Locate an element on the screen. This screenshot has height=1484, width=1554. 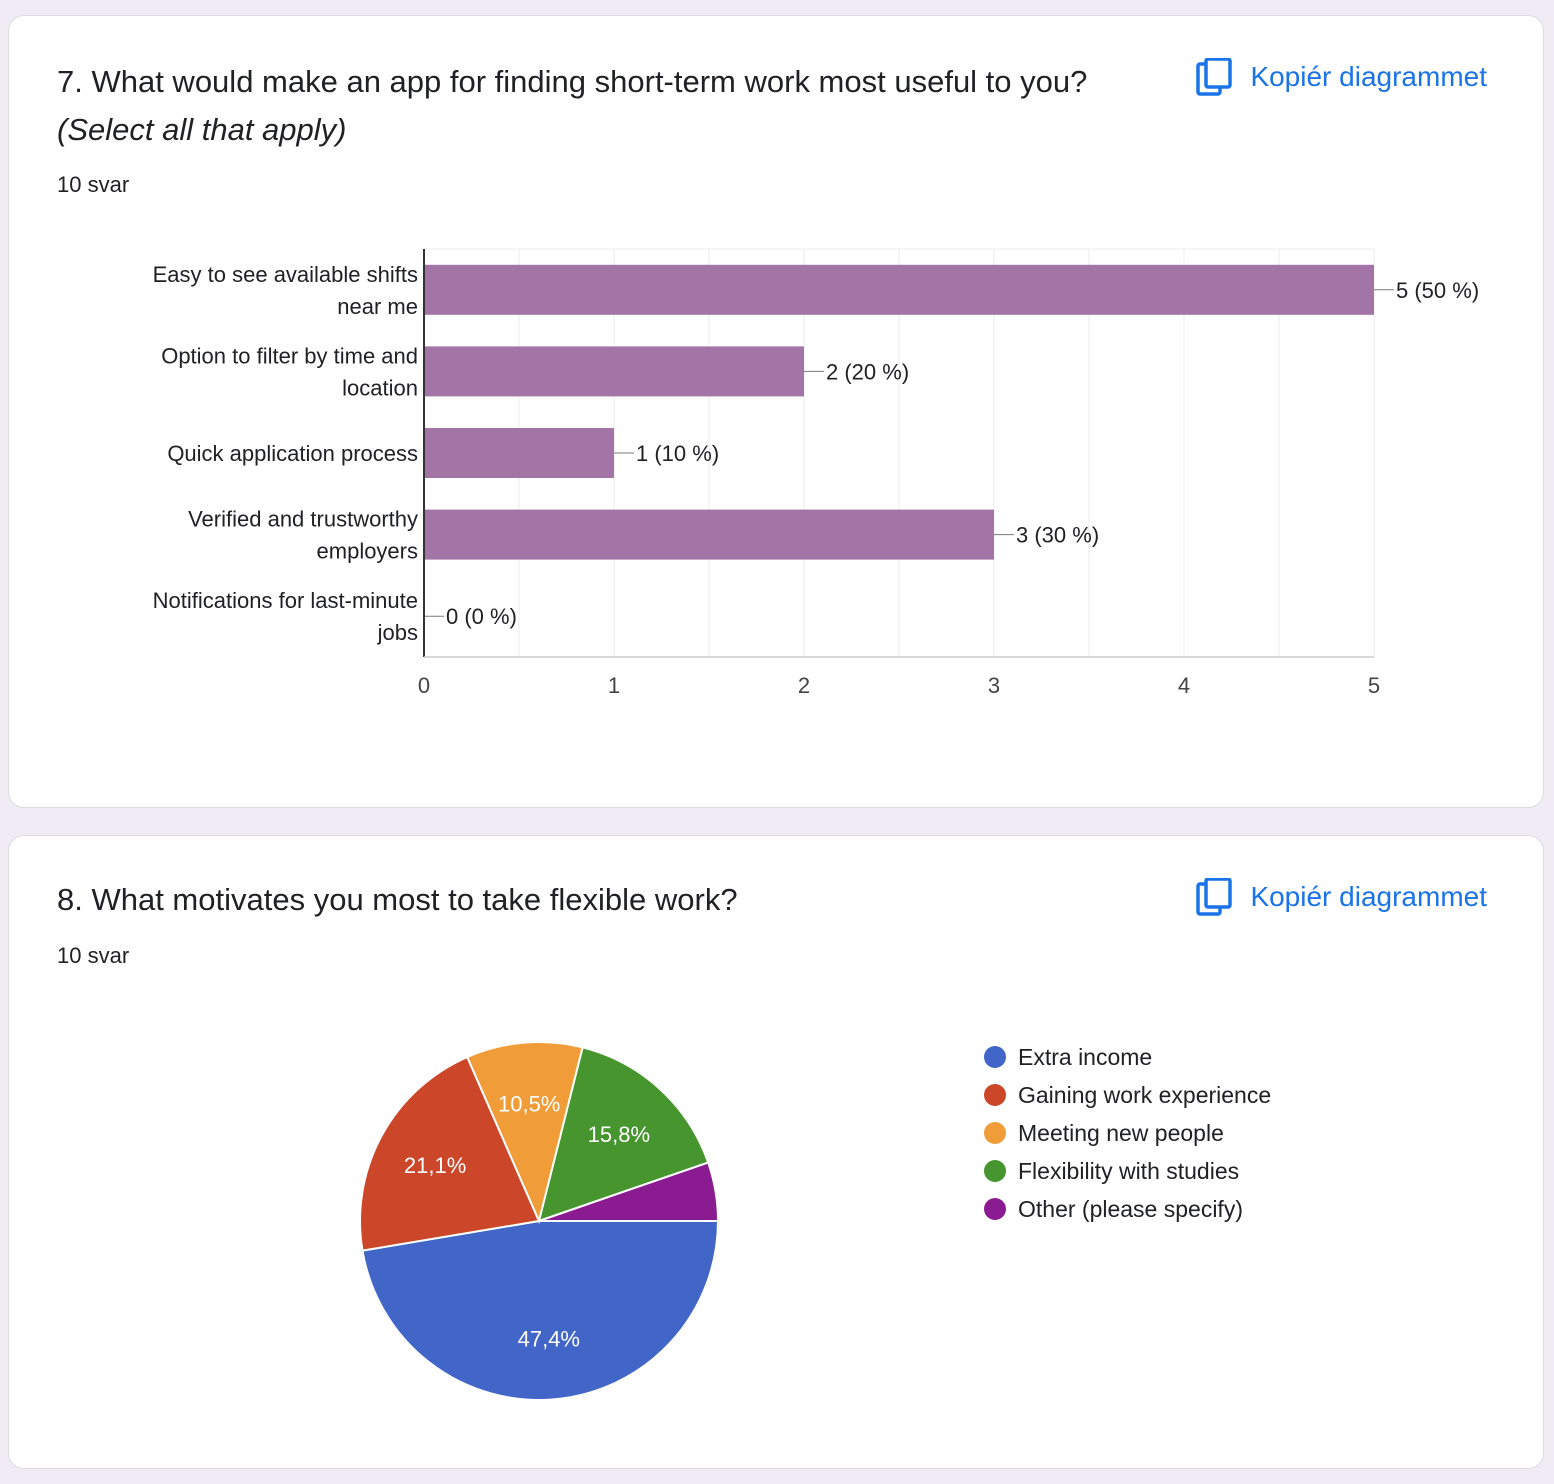
question-7-hint: (Select all that apply) is located at coordinates (202, 129).